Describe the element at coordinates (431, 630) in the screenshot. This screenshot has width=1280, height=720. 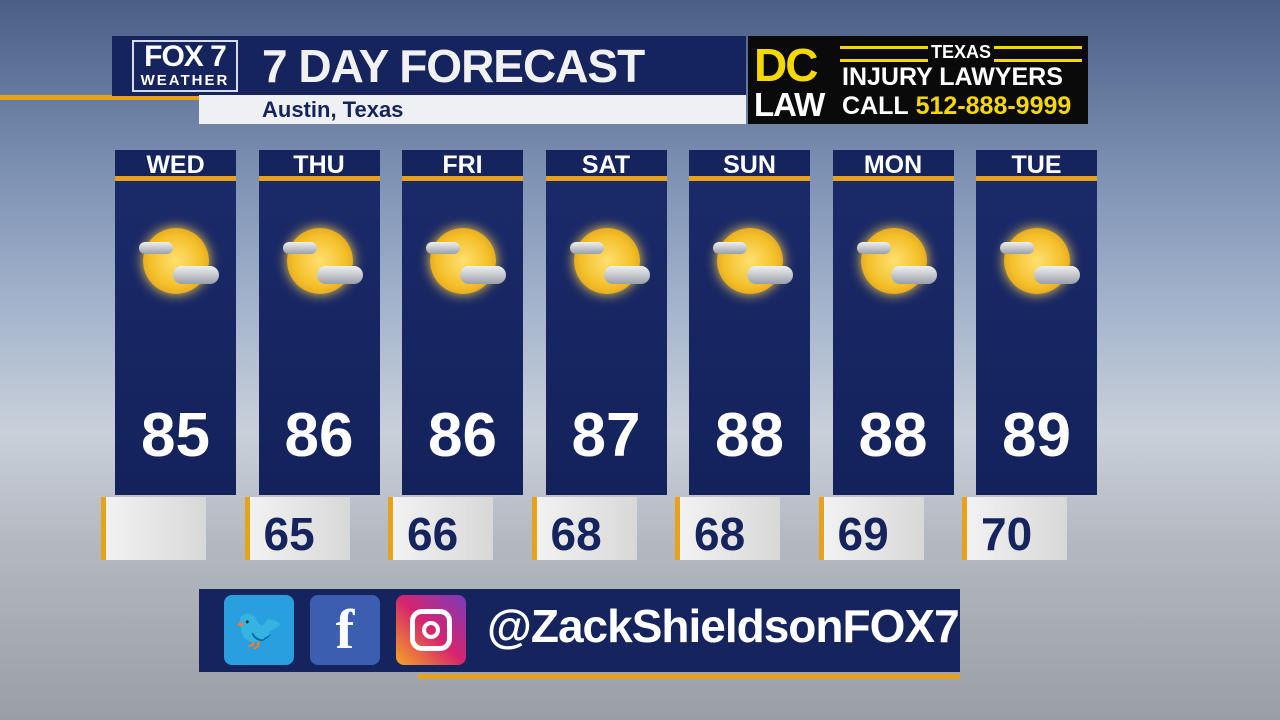
I see `instagram-icon` at that location.